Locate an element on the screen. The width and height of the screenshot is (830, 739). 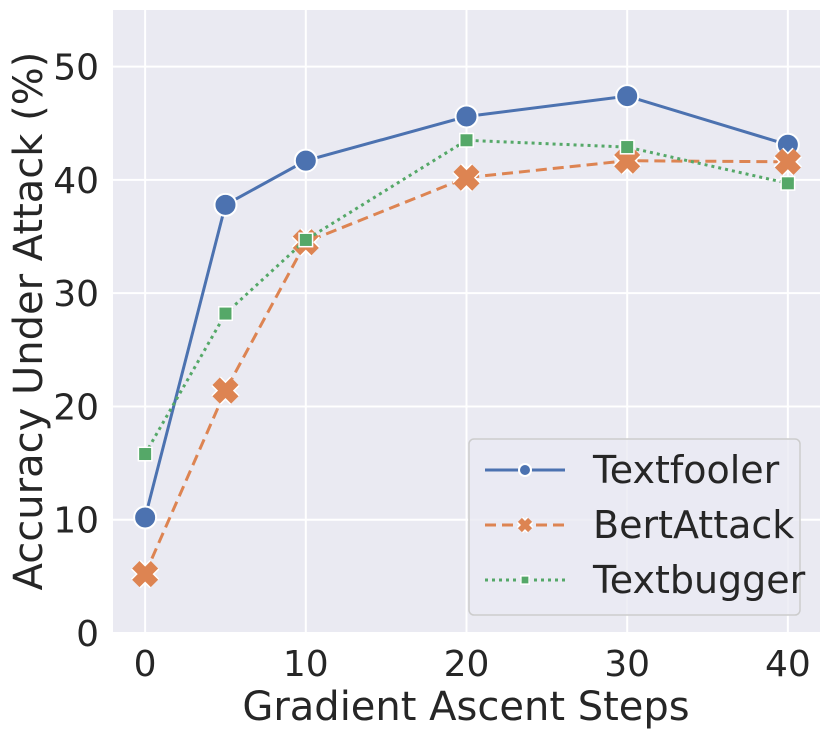
y-tick-label: 30 is located at coordinates (76, 294).